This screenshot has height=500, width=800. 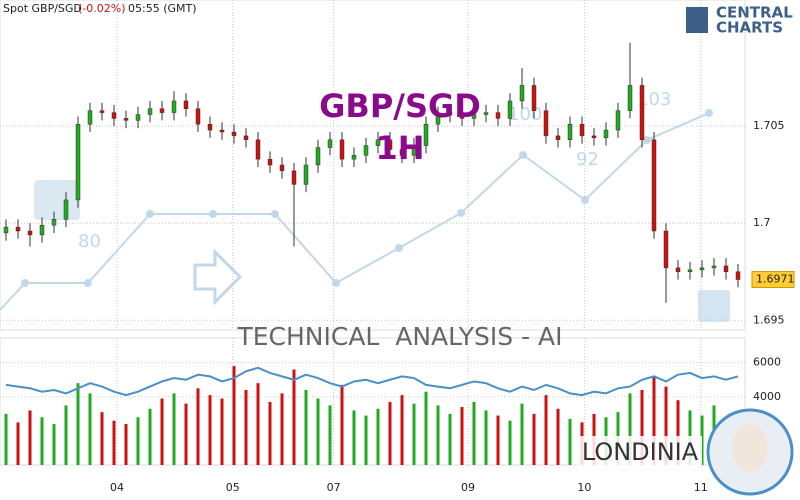 What do you see at coordinates (750, 448) in the screenshot?
I see `avatar-face` at bounding box center [750, 448].